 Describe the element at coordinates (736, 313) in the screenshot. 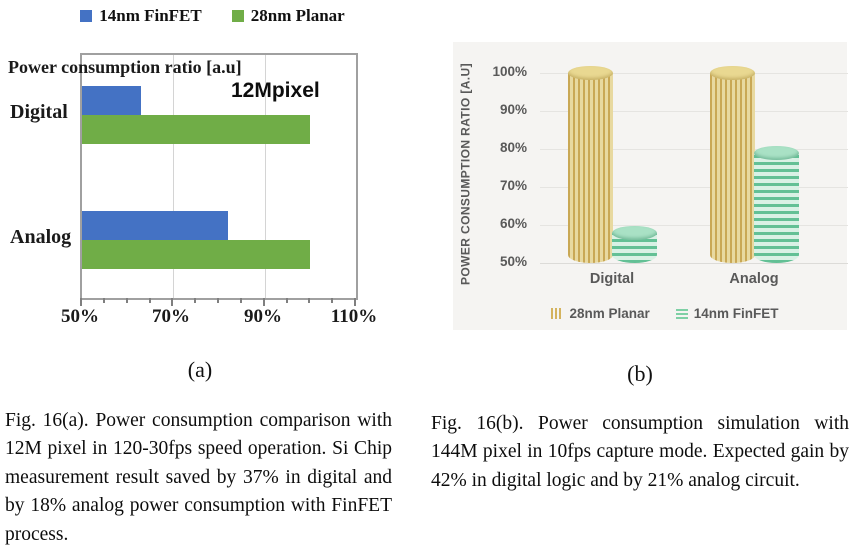

I see `legend-label-finfet-b: 14nm FinFET` at that location.